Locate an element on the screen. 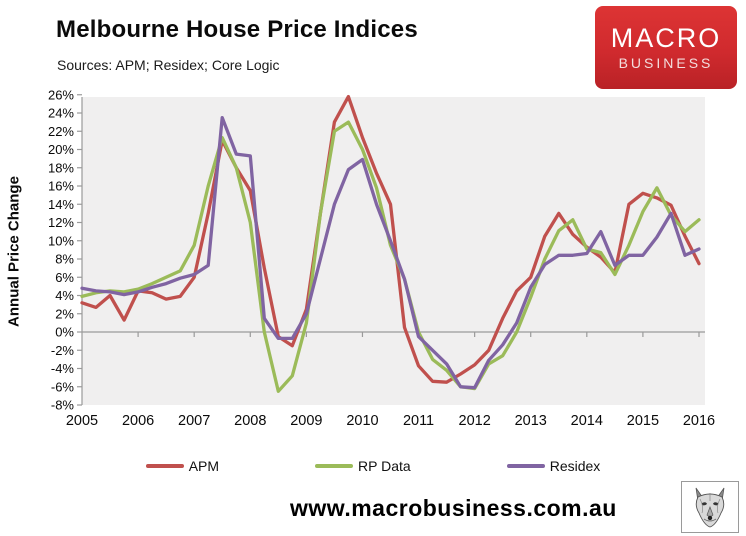 This screenshot has width=746, height=536. y-tick-label: 6% is located at coordinates (64, 277).